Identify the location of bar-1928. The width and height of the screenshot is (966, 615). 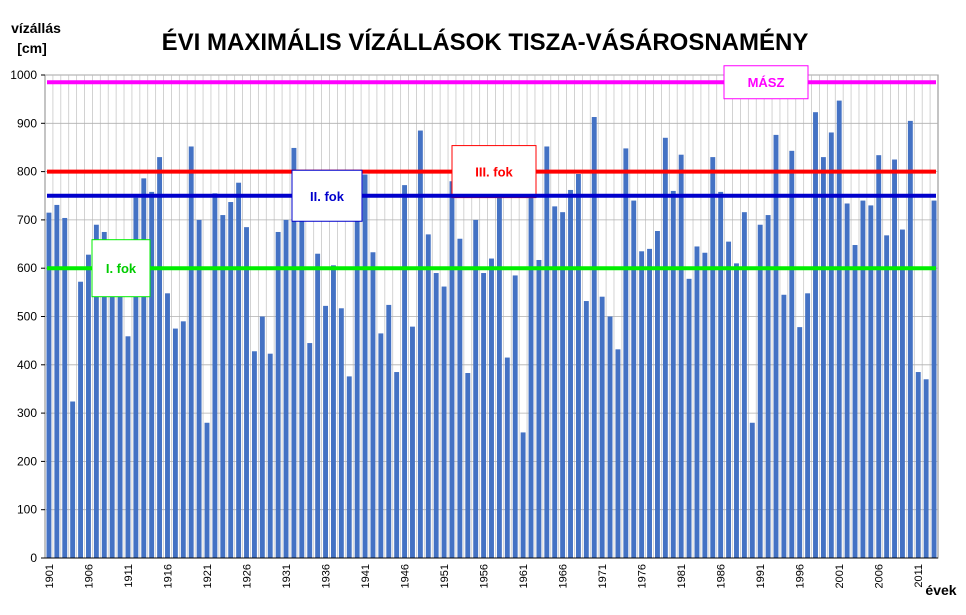
(262, 437).